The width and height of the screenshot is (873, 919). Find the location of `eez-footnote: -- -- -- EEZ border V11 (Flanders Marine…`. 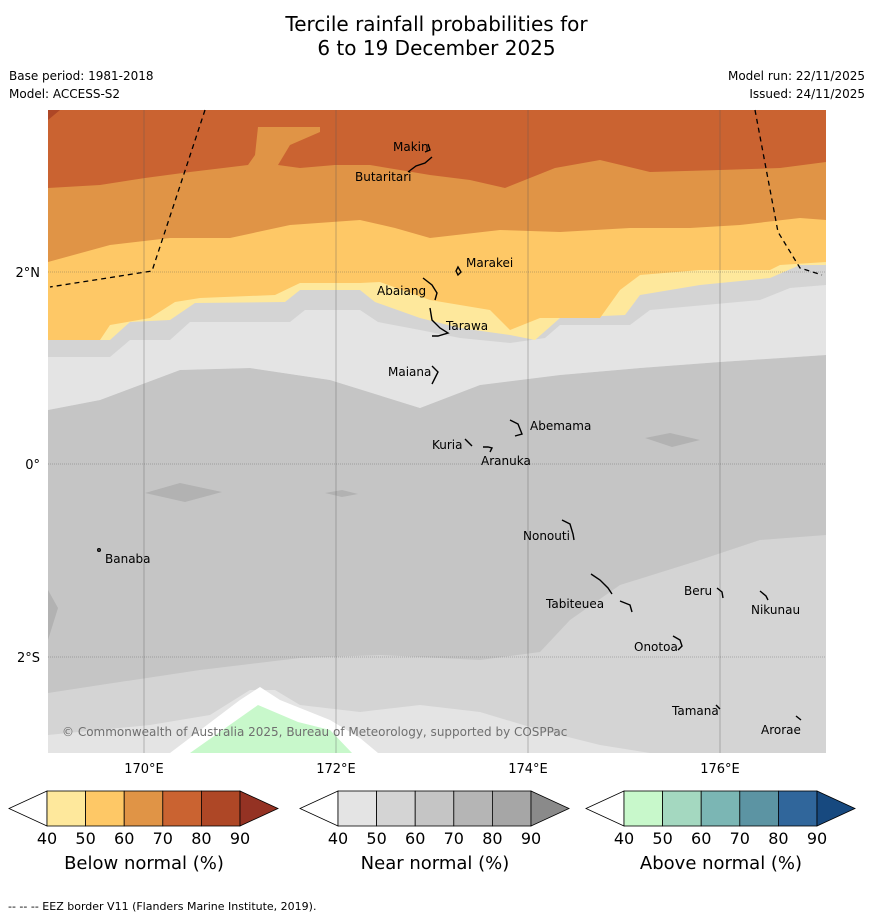

eez-footnote: -- -- -- EEZ border V11 (Flanders Marine… is located at coordinates (162, 906).